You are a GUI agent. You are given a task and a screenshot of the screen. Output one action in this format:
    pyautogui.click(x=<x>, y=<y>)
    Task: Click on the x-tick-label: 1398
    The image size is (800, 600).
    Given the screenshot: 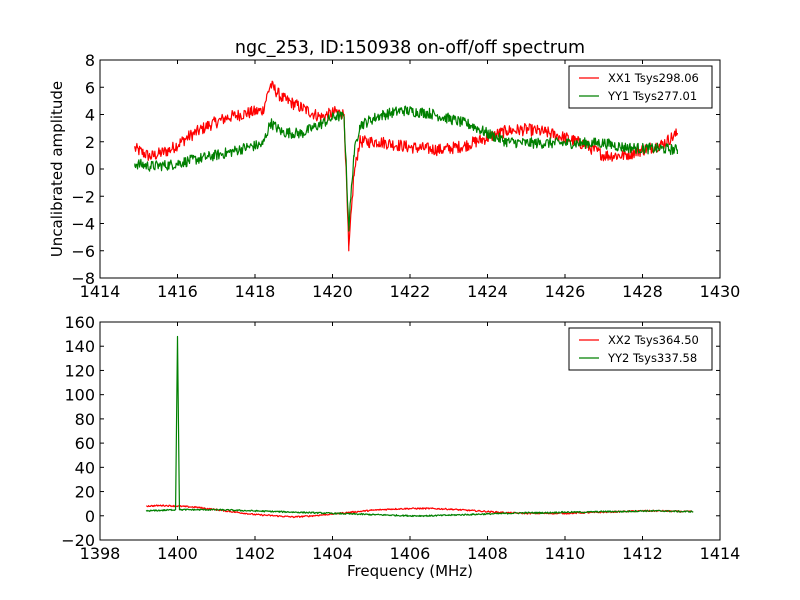 What is the action you would take?
    pyautogui.click(x=100, y=553)
    